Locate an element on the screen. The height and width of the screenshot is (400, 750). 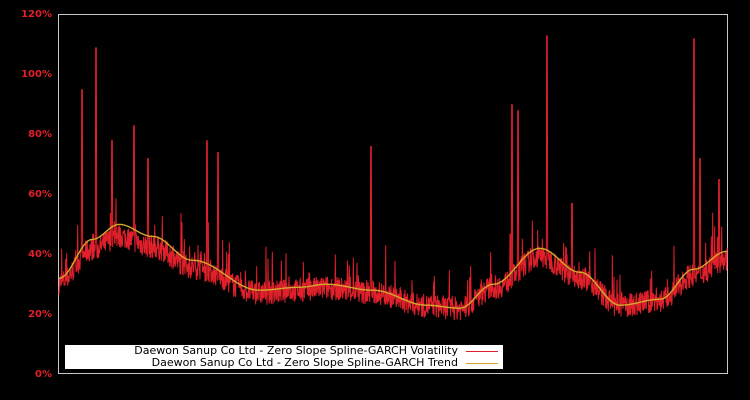
y-tick-20: 20% is located at coordinates (40, 314).